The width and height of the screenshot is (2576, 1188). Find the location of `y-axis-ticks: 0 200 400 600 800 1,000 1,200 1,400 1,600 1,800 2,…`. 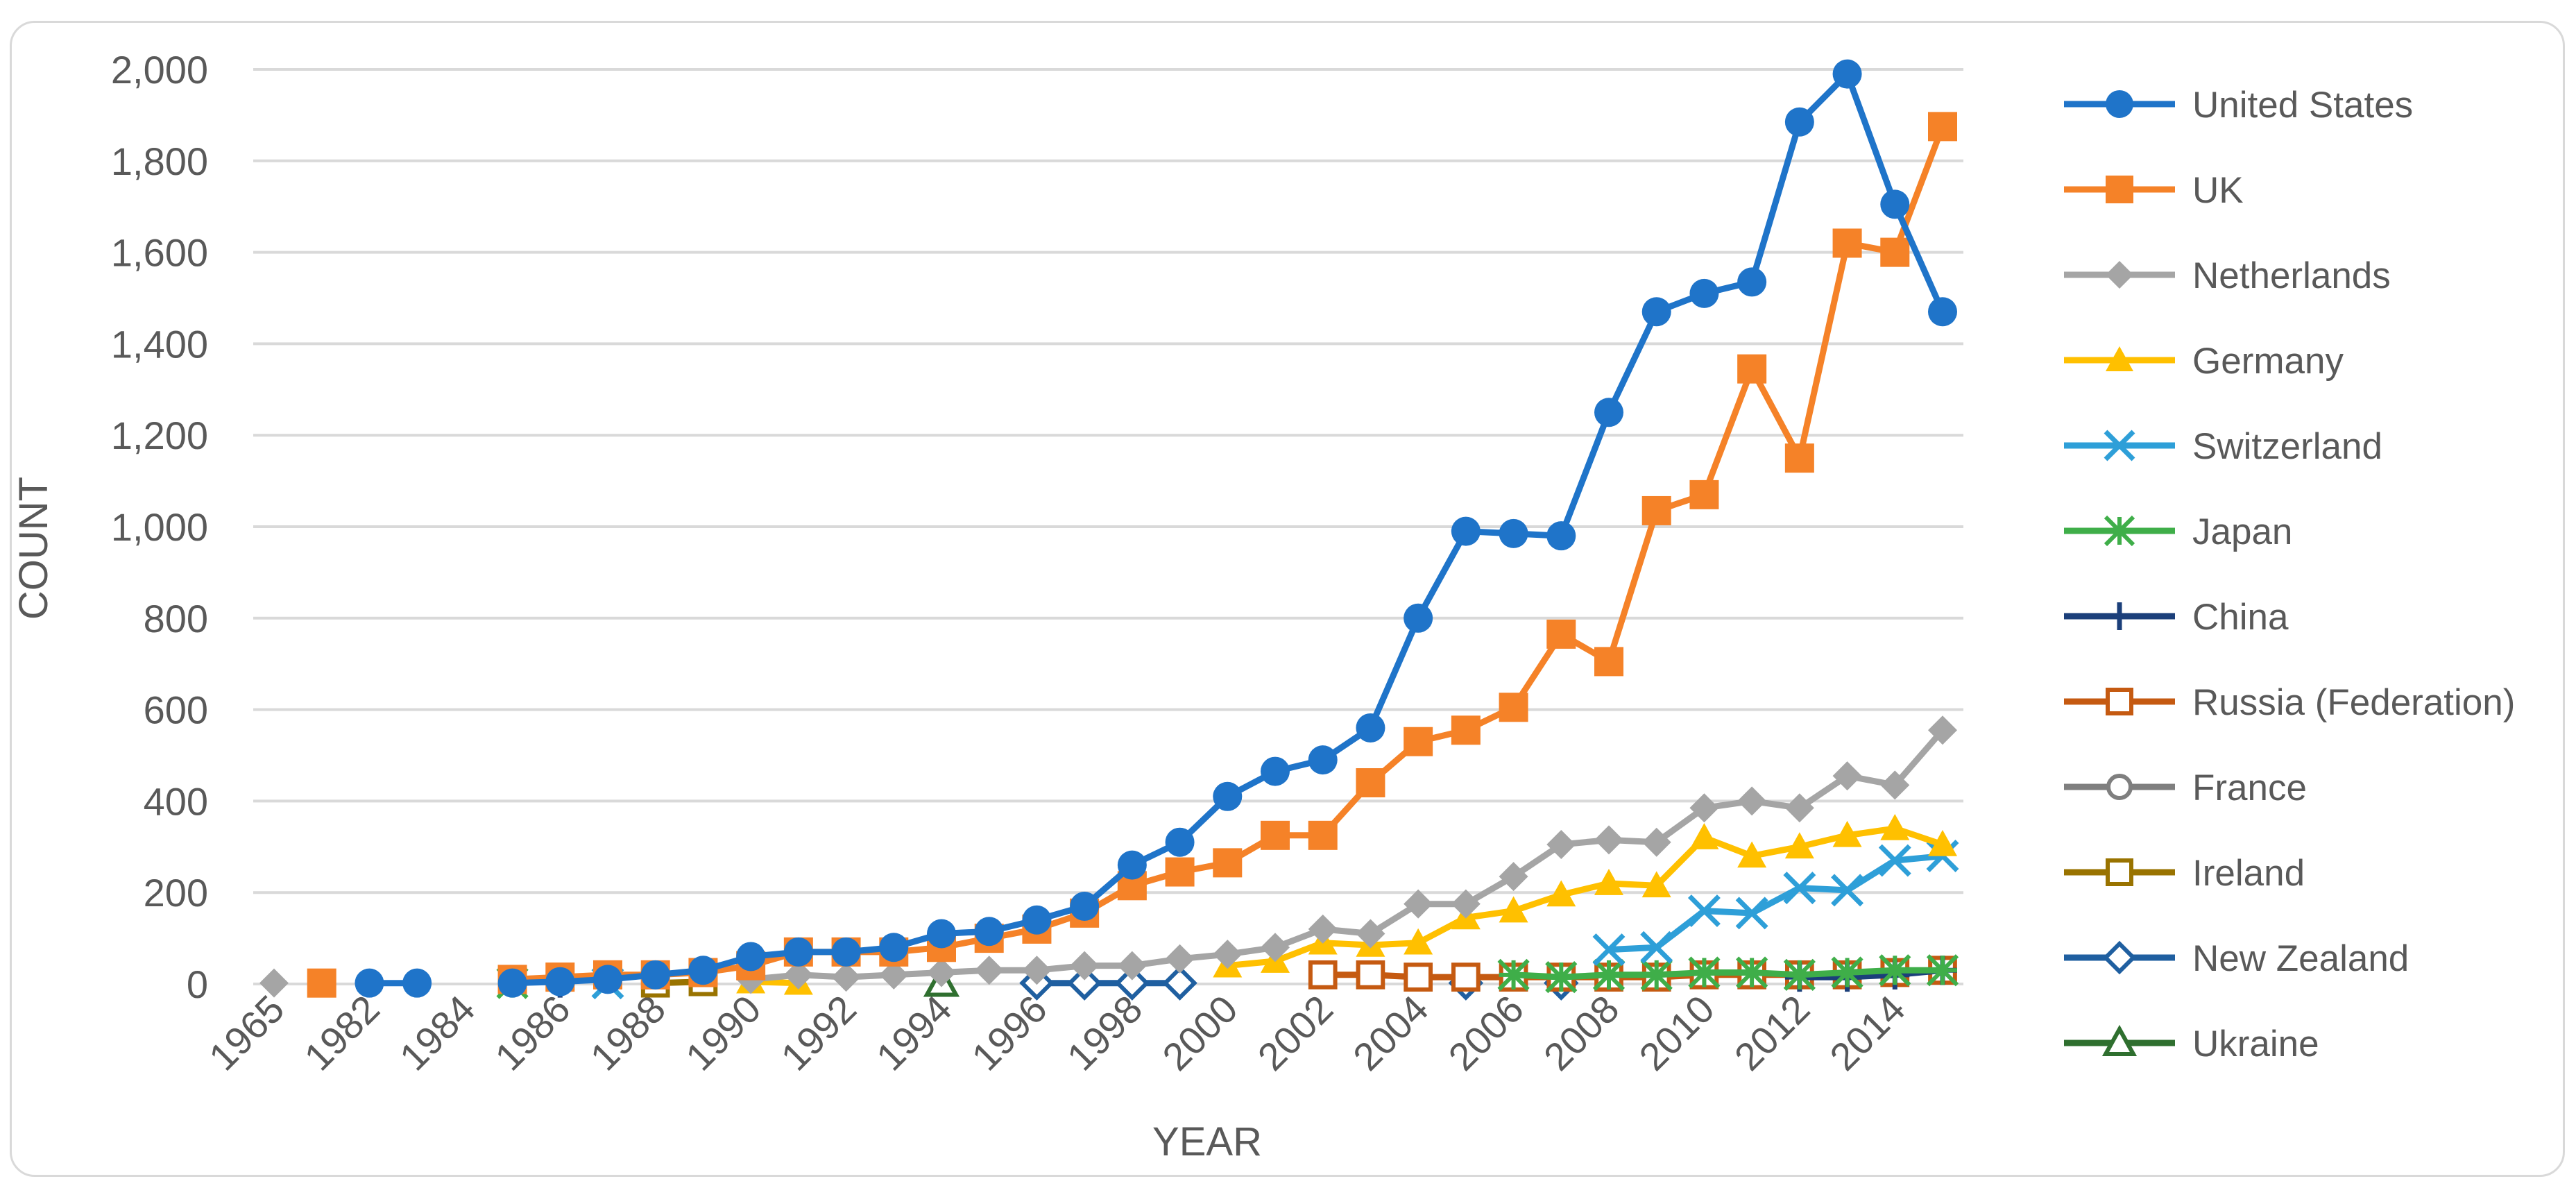

y-axis-ticks: 0 200 400 600 800 1,000 1,200 1,400 1,600 1,800 2,… is located at coordinates (159, 527).